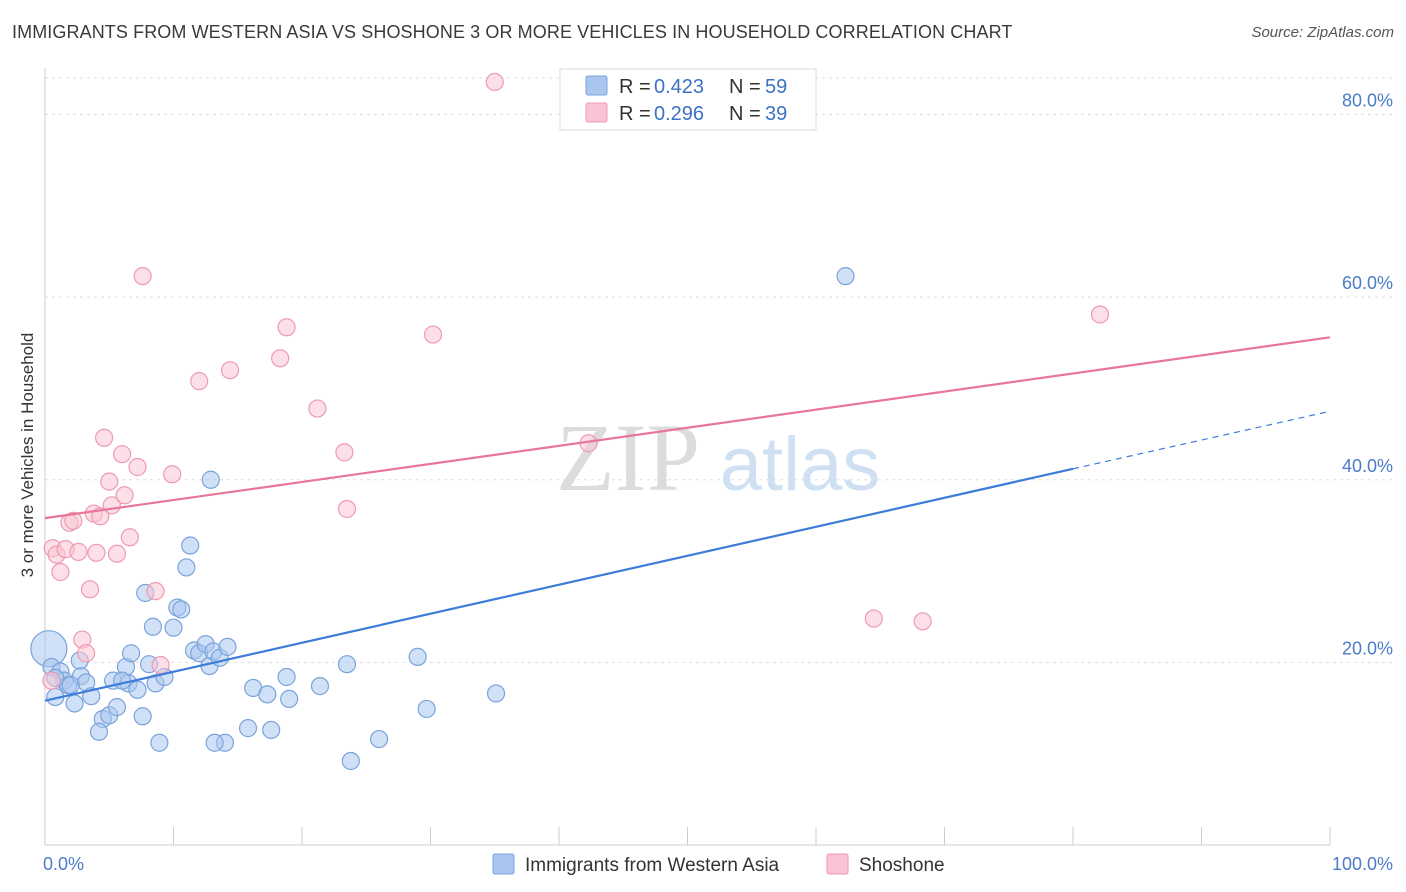  What do you see at coordinates (718, 457) in the screenshot?
I see `watermark: ZIP atlas` at bounding box center [718, 457].